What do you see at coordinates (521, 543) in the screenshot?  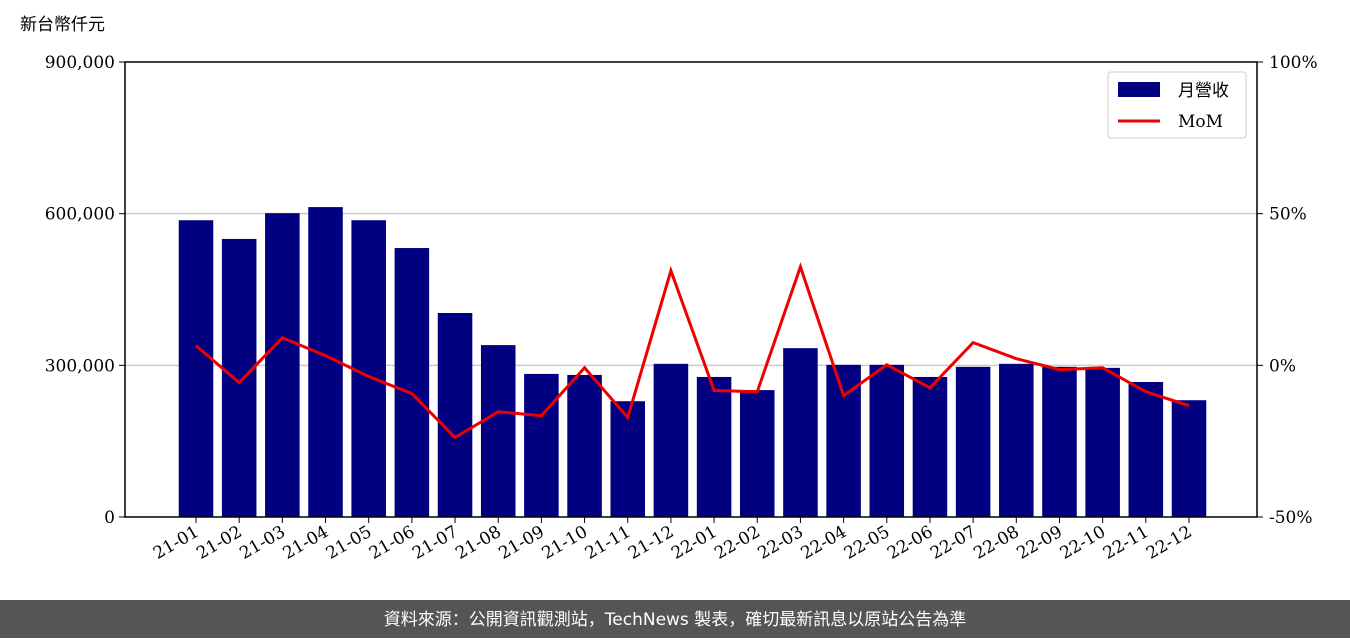 I see `x-tick-label: 21-09` at bounding box center [521, 543].